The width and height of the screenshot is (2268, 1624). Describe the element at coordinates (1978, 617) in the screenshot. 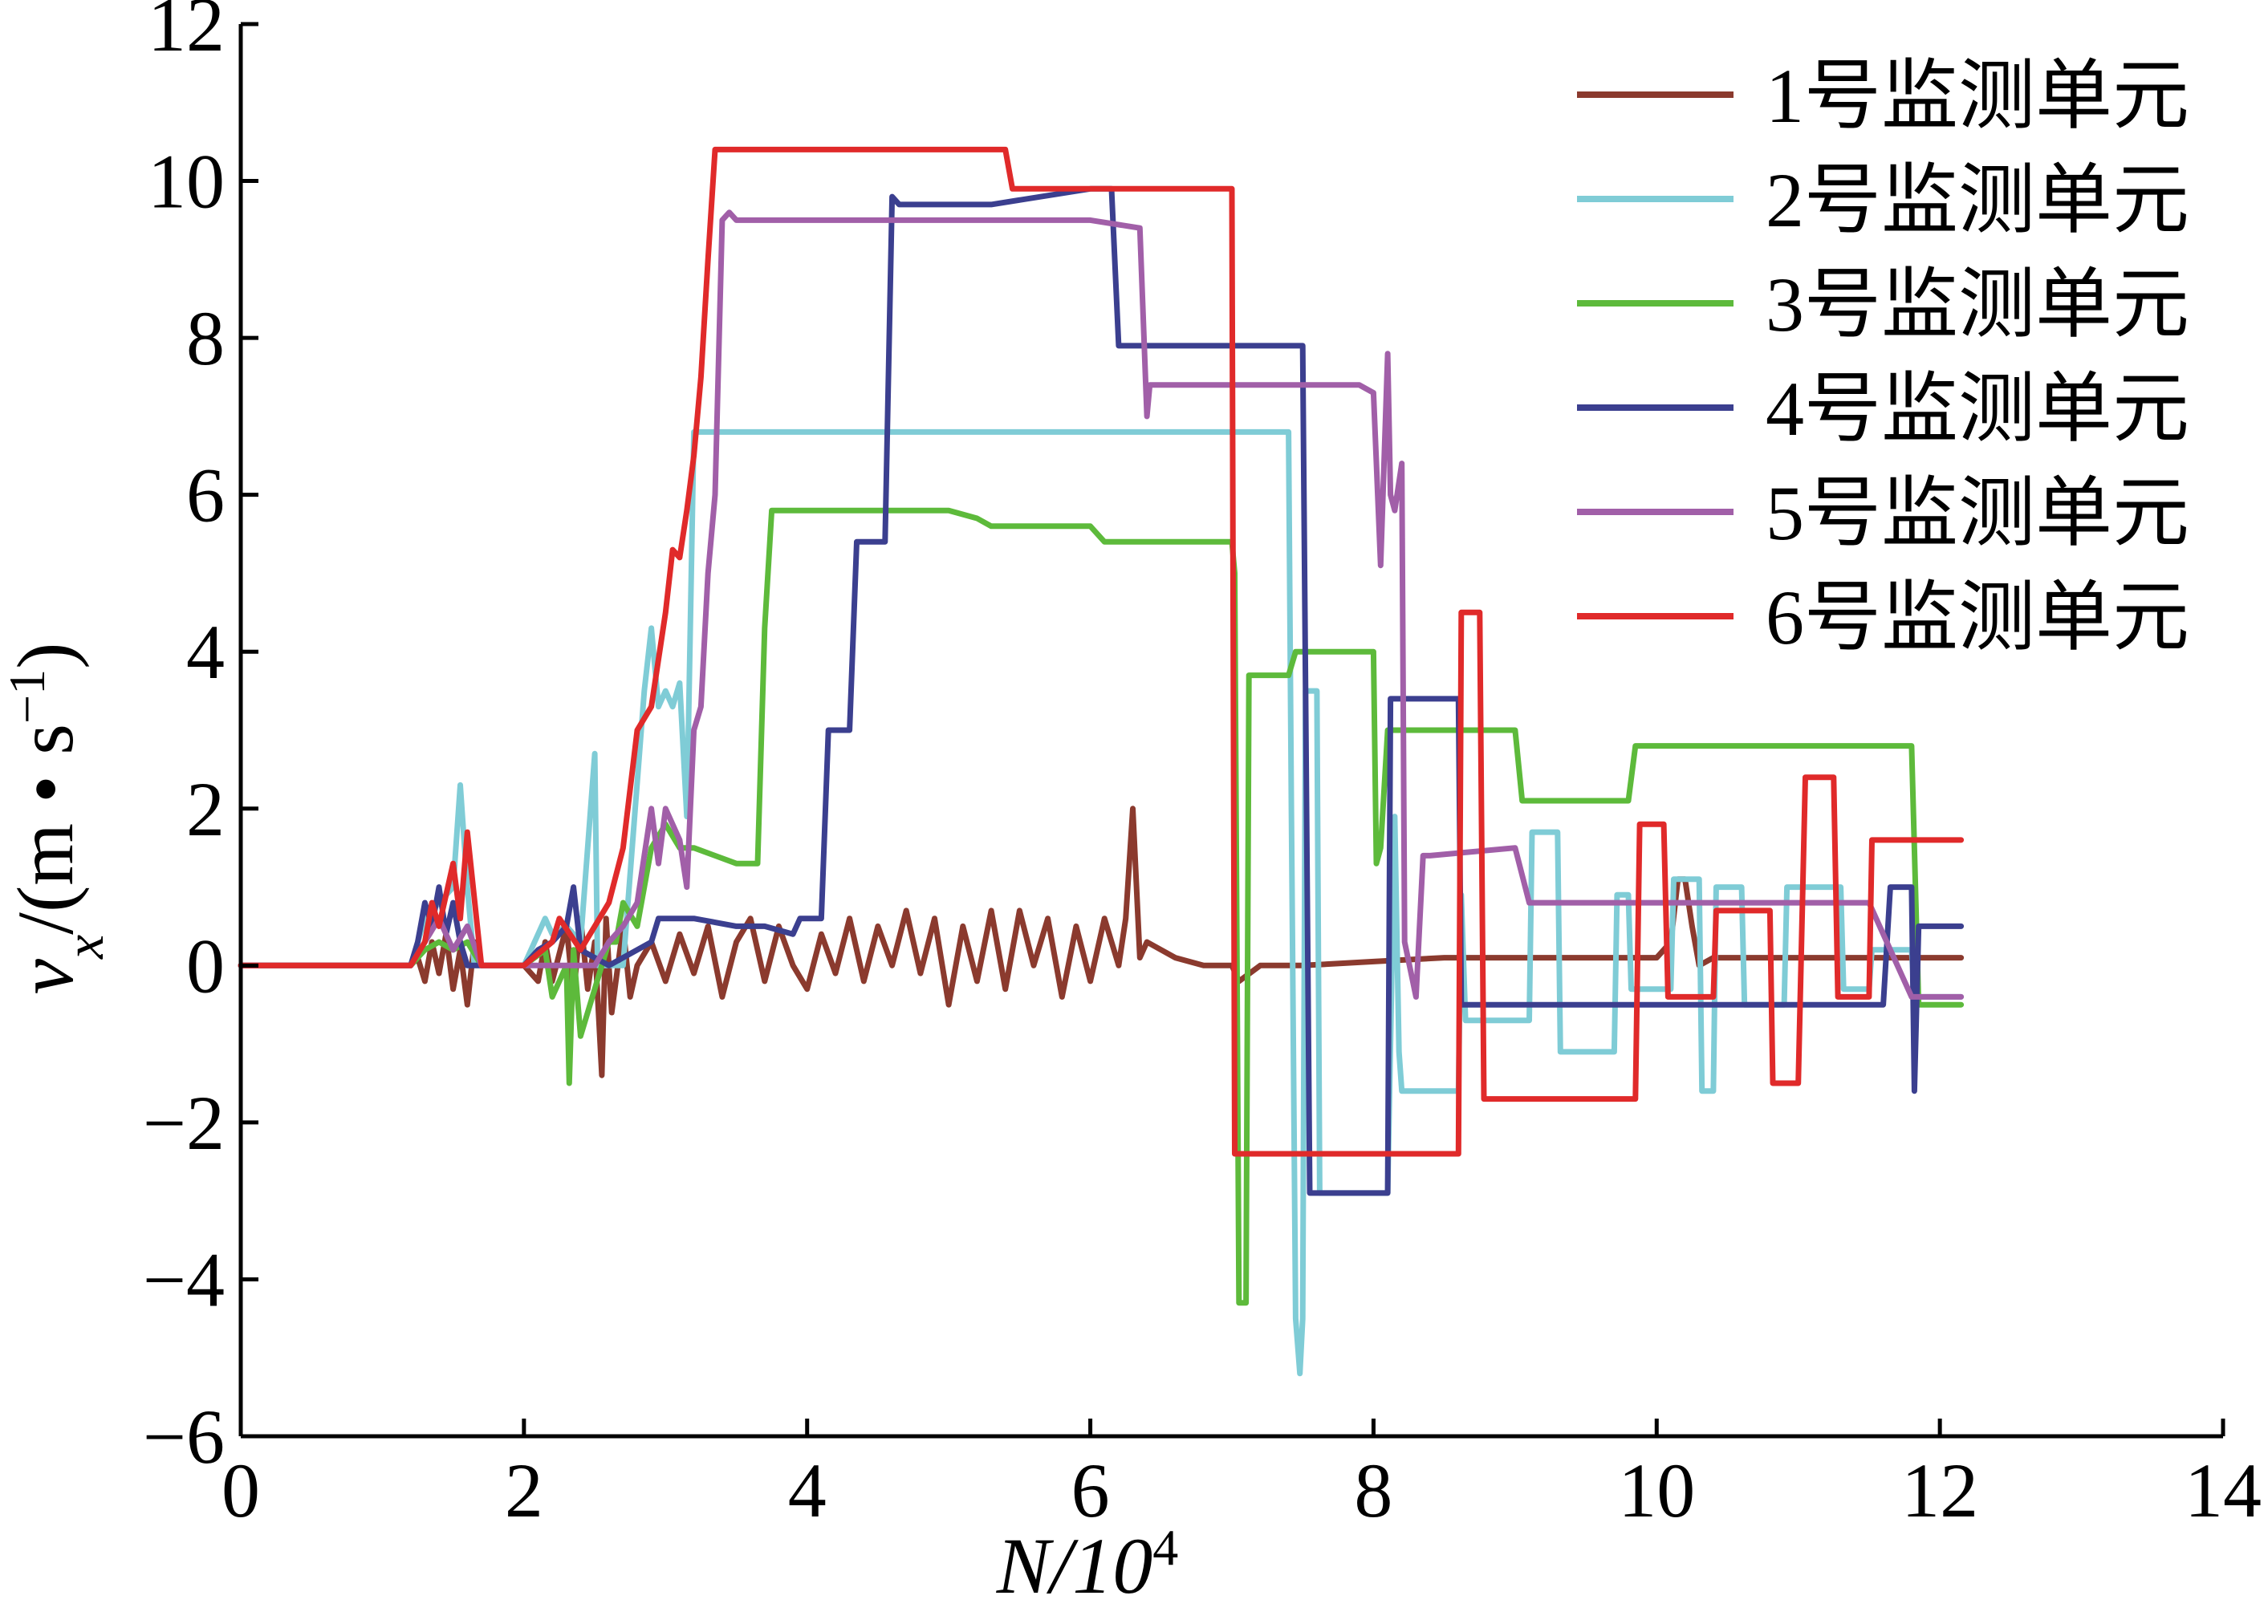

I see `legend-label-6: 6号监测单元` at that location.